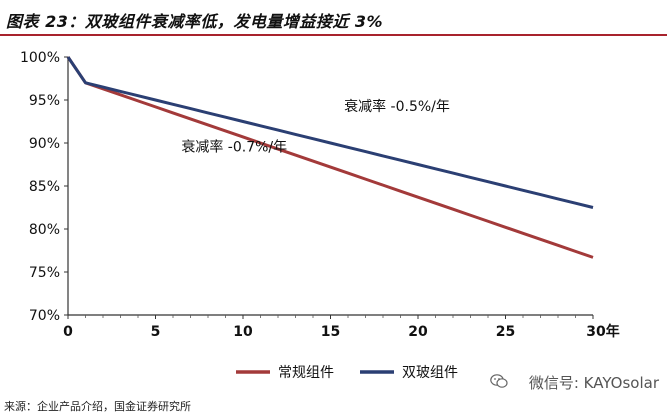 This screenshot has height=417, width=667. Describe the element at coordinates (243, 332) in the screenshot. I see `x-tick-label: 10` at that location.